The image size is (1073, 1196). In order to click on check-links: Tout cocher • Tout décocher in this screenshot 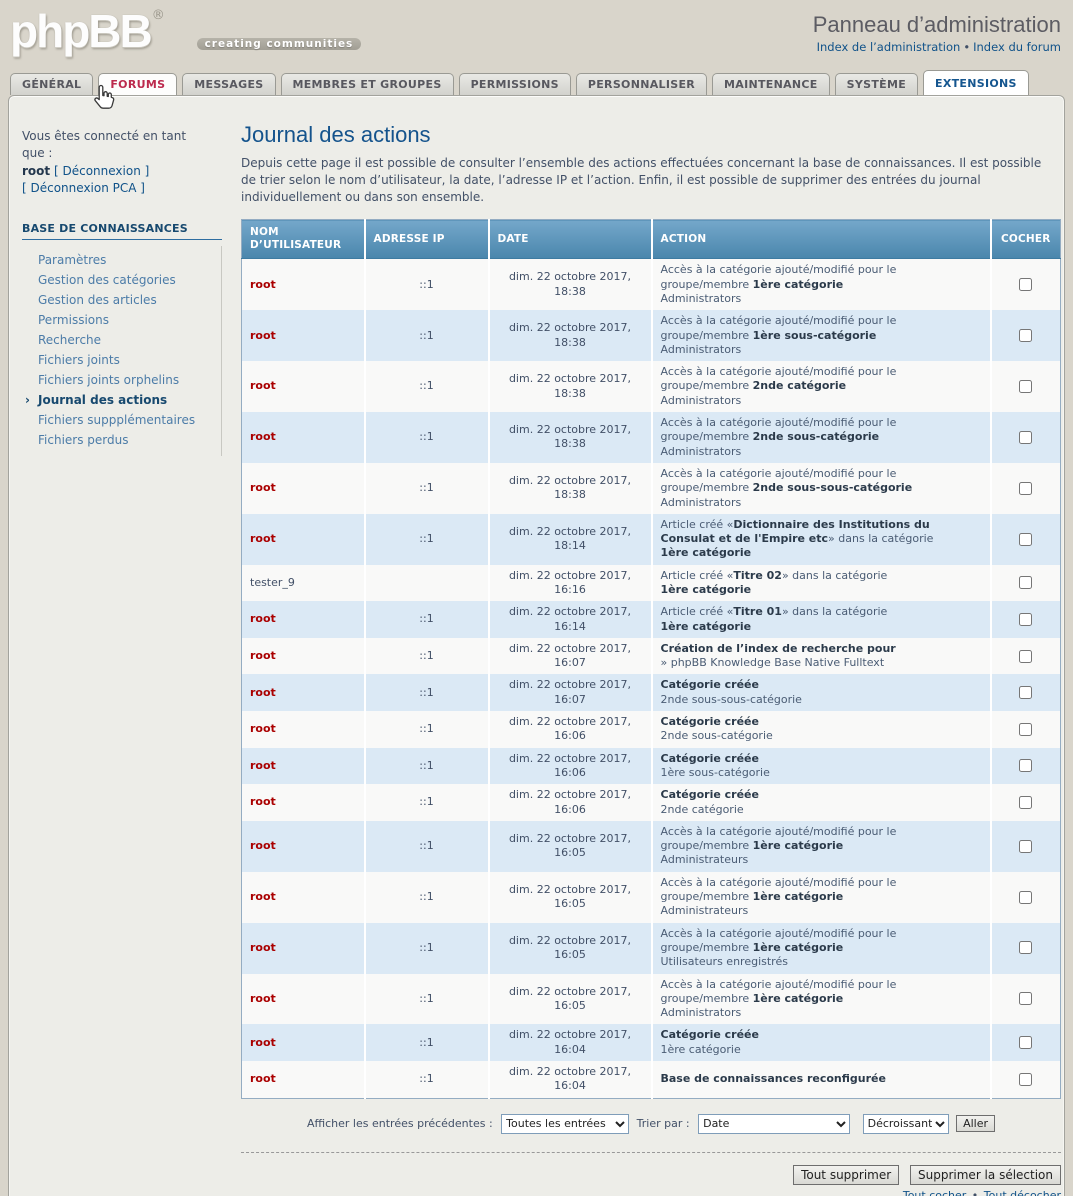, I will do `click(651, 1192)`.